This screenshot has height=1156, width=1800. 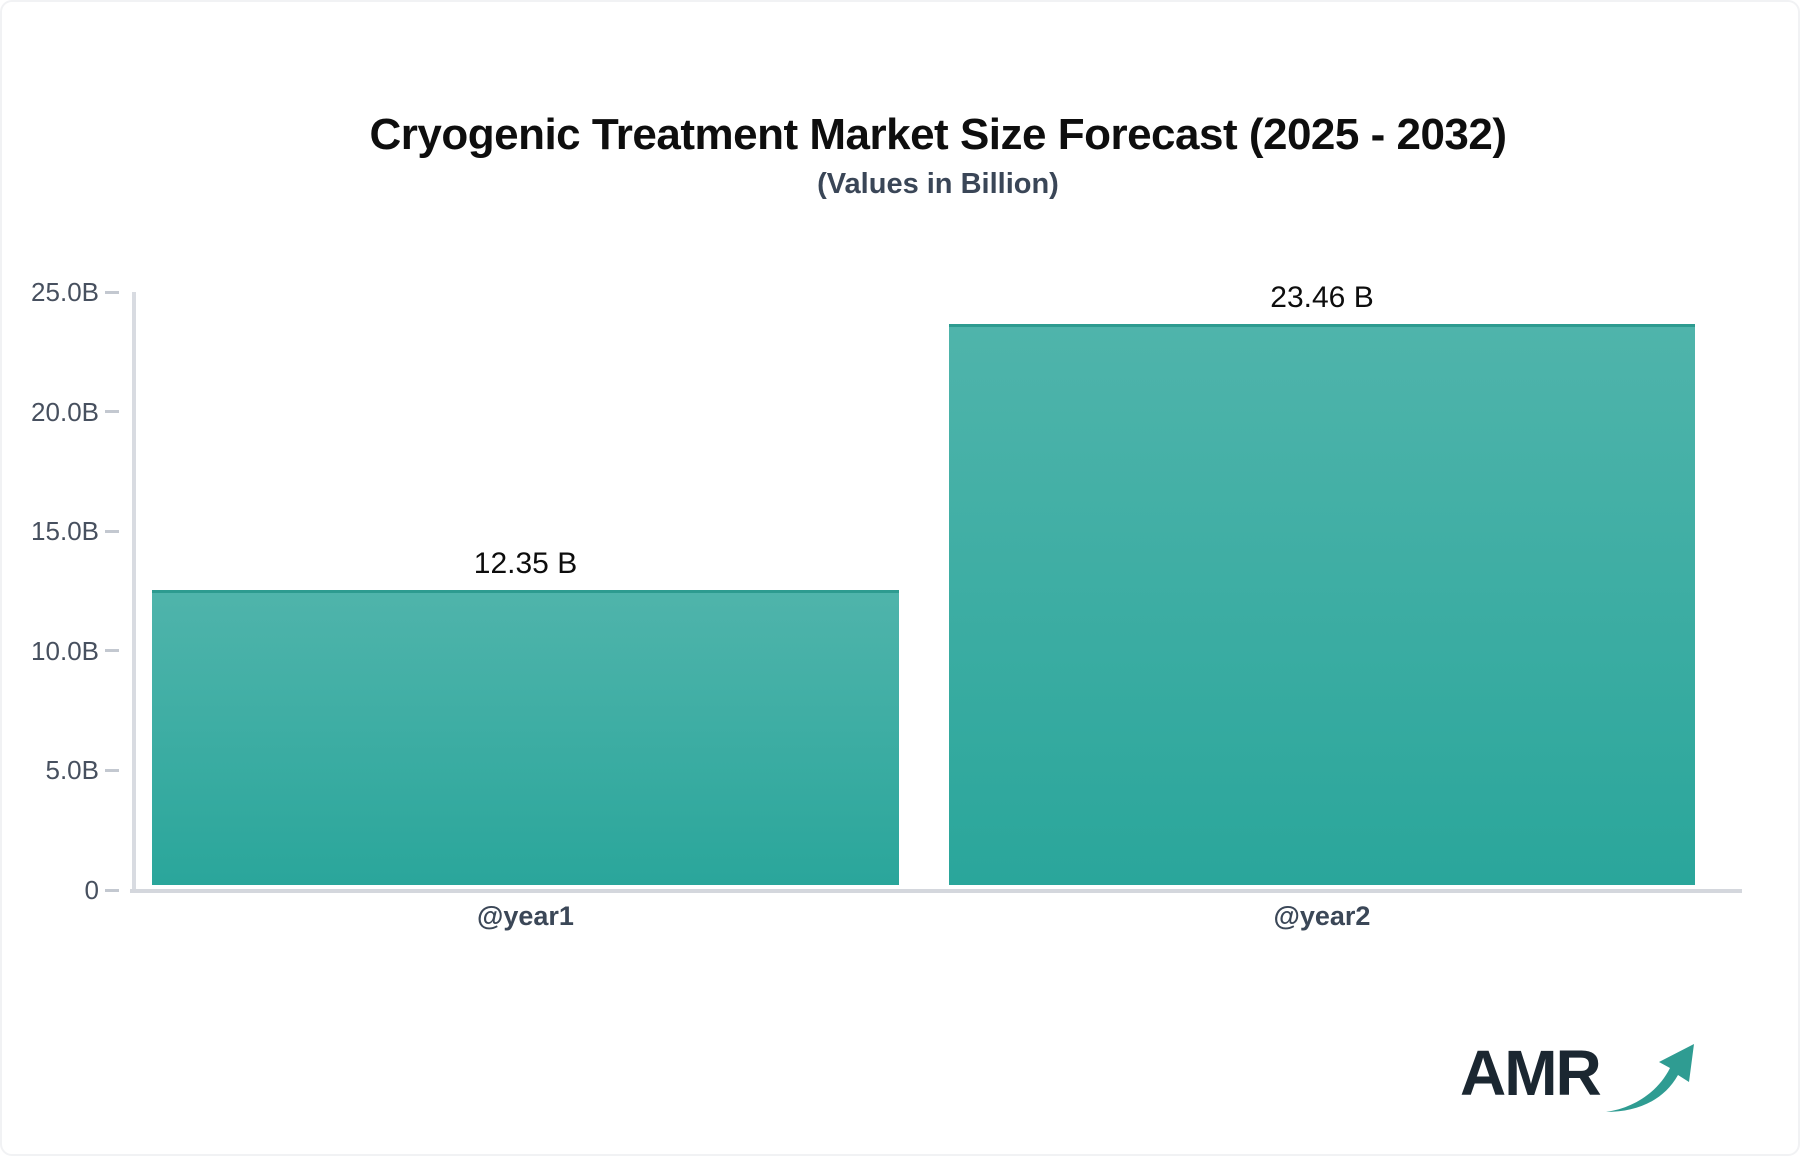 What do you see at coordinates (72, 770) in the screenshot?
I see `y-tick-label: 5.0B` at bounding box center [72, 770].